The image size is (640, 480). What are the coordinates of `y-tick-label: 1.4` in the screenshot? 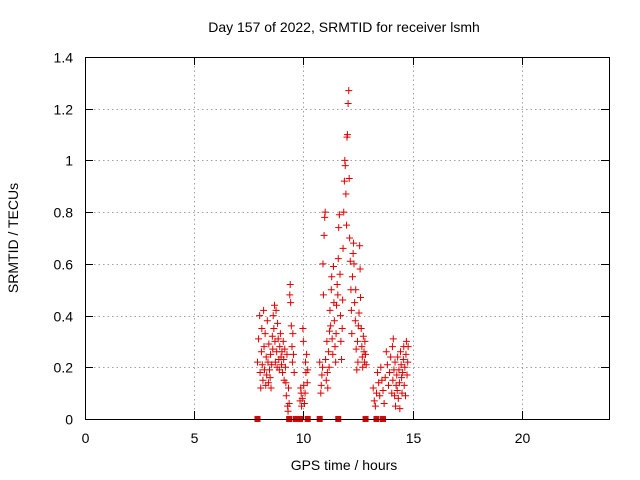 It's located at (64, 58).